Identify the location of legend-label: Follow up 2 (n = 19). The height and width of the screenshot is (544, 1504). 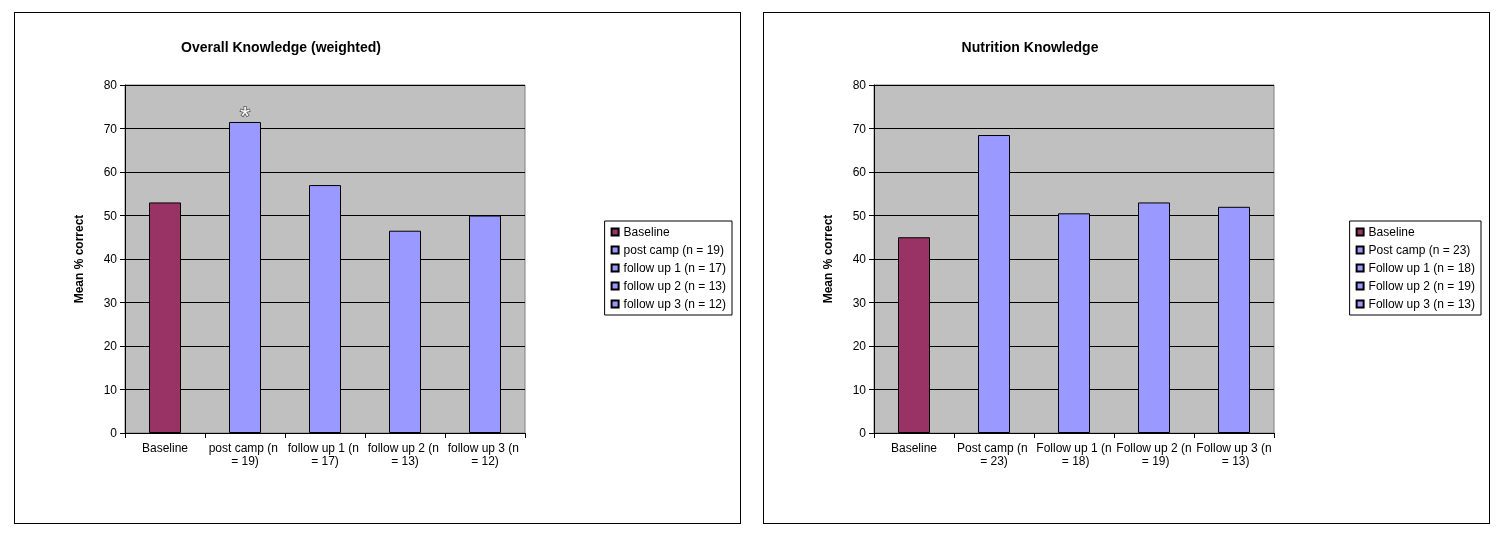
(1421, 286).